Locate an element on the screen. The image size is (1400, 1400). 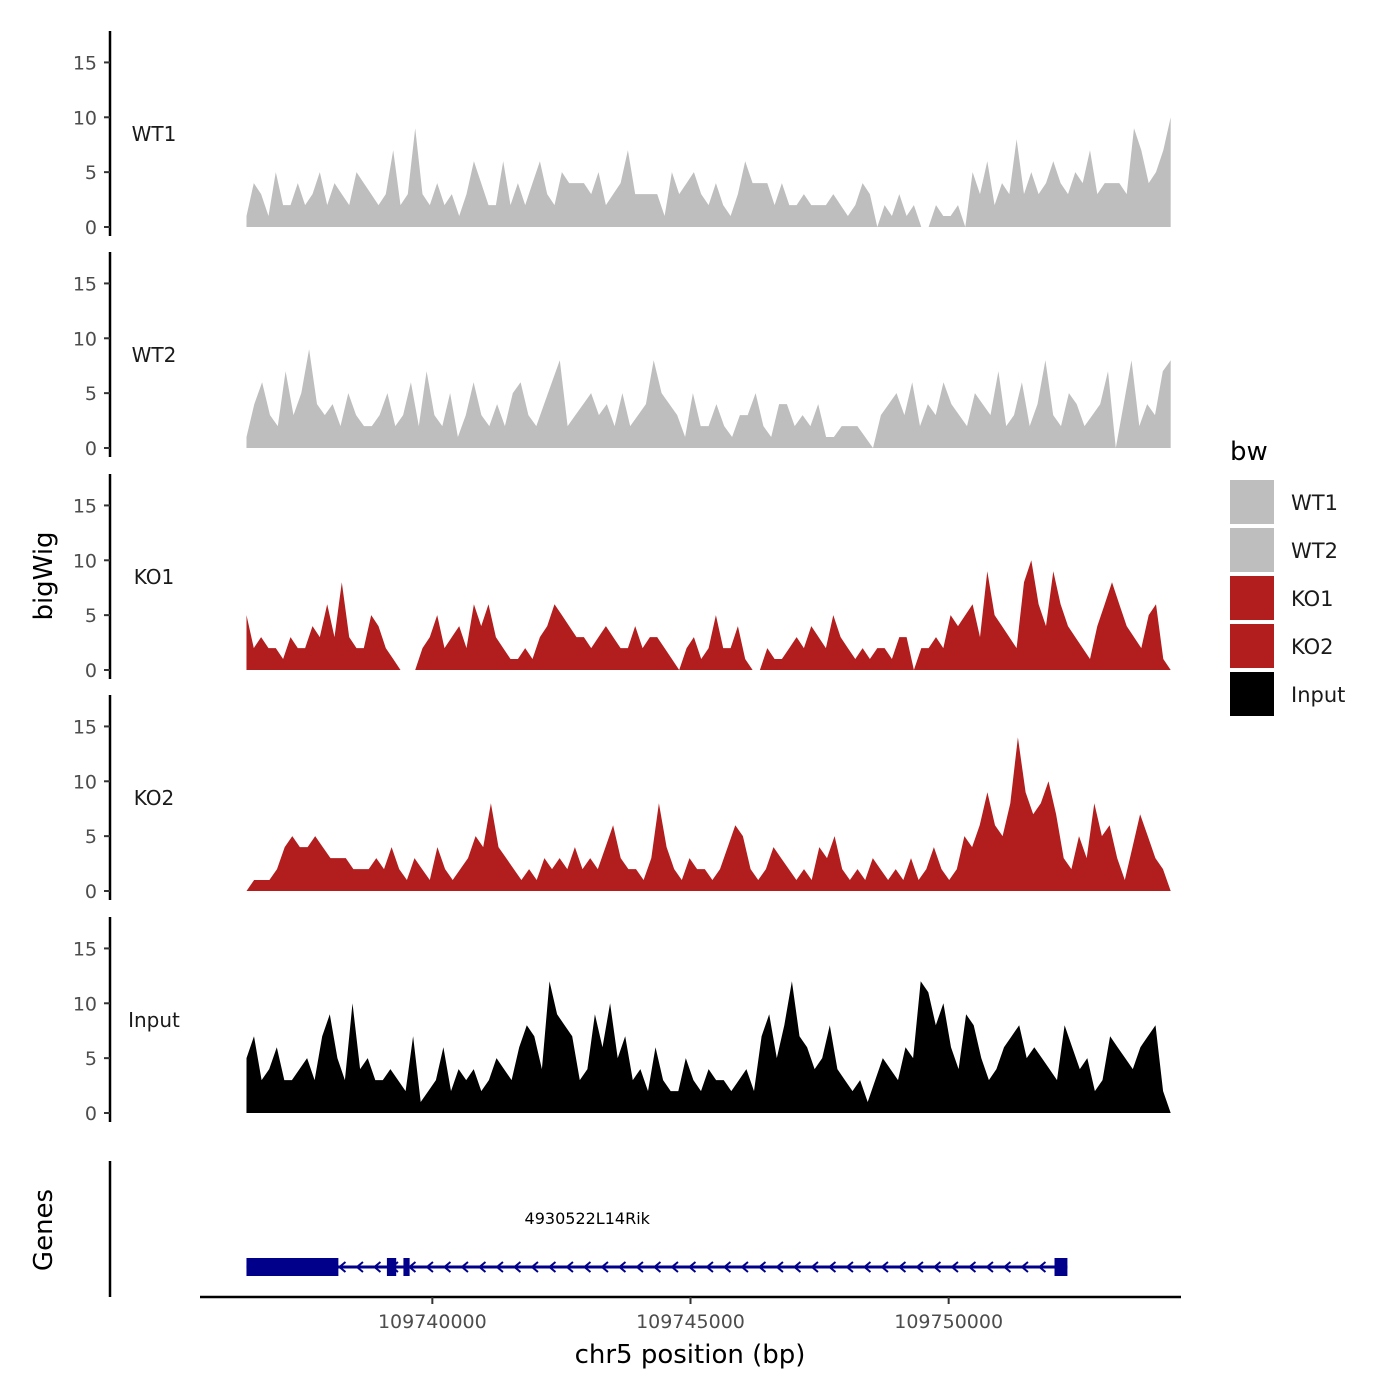
track-label: WT2 is located at coordinates (154, 355).